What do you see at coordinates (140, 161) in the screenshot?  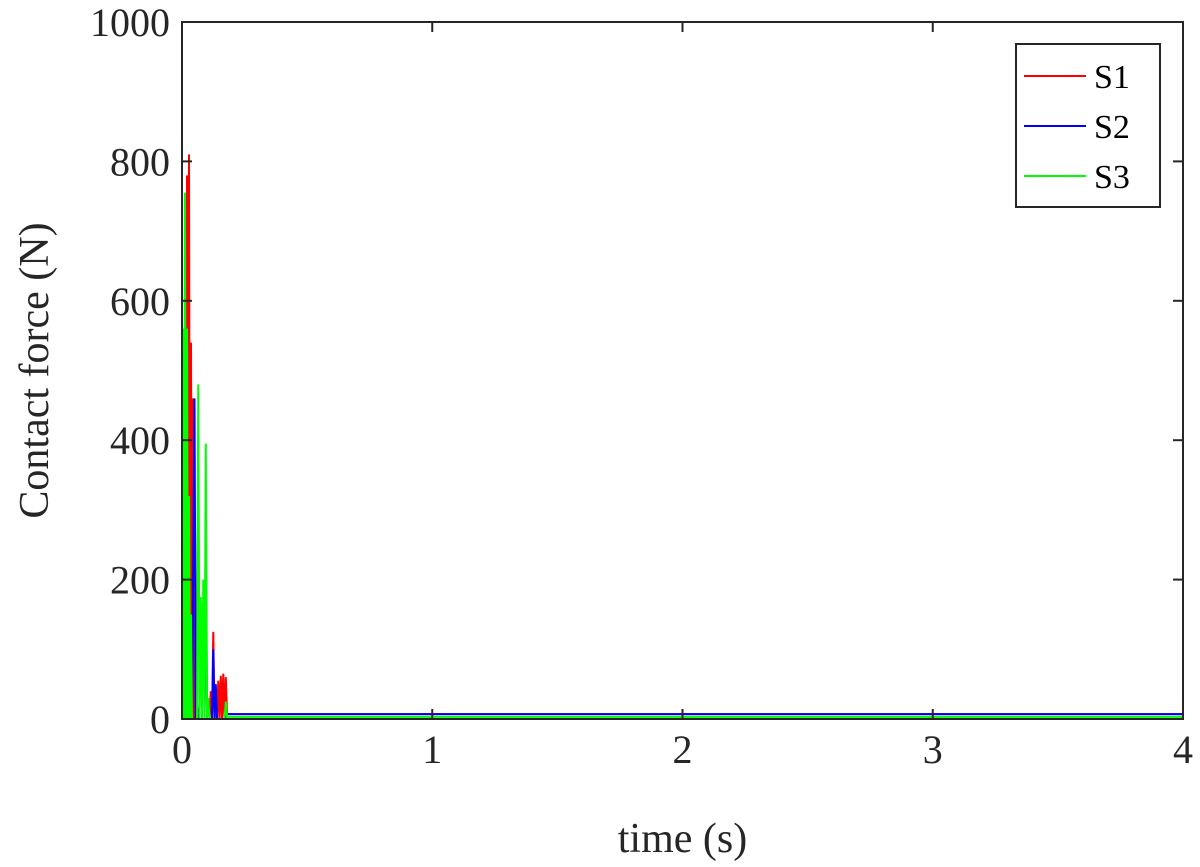 I see `y-tick-label: 800` at bounding box center [140, 161].